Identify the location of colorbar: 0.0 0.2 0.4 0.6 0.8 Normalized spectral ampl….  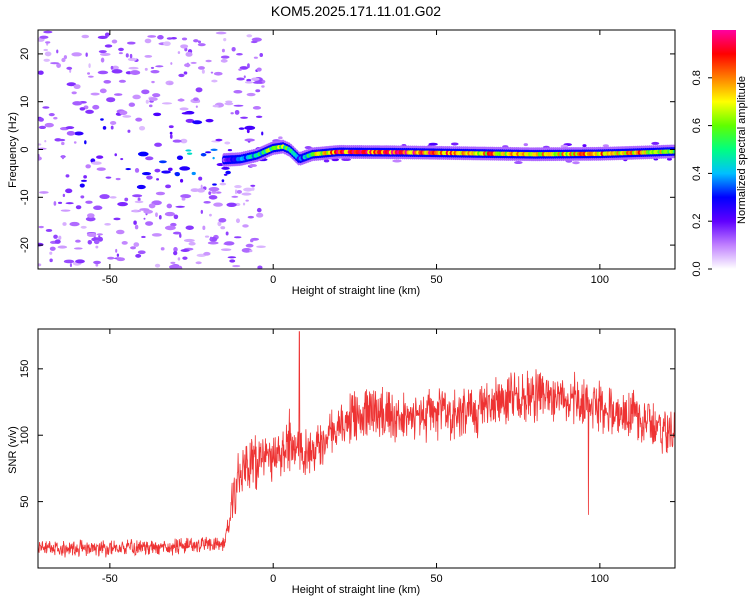
(719, 153).